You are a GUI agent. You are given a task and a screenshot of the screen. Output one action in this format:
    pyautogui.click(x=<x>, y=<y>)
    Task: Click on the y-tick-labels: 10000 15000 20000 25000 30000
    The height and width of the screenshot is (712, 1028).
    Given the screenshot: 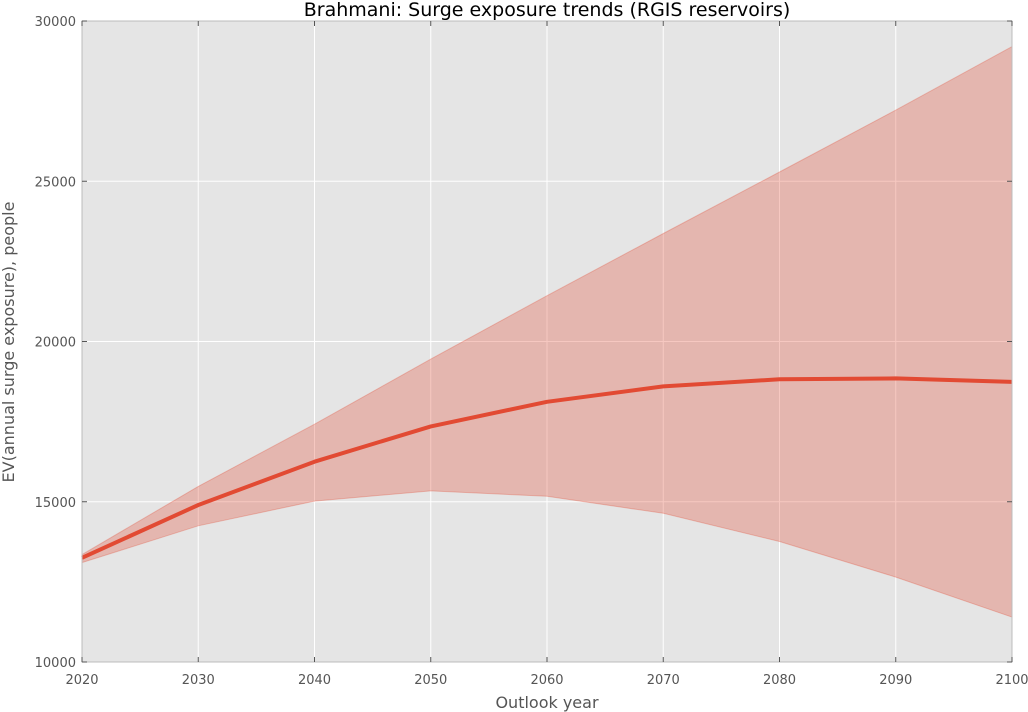 What is the action you would take?
    pyautogui.click(x=55, y=343)
    